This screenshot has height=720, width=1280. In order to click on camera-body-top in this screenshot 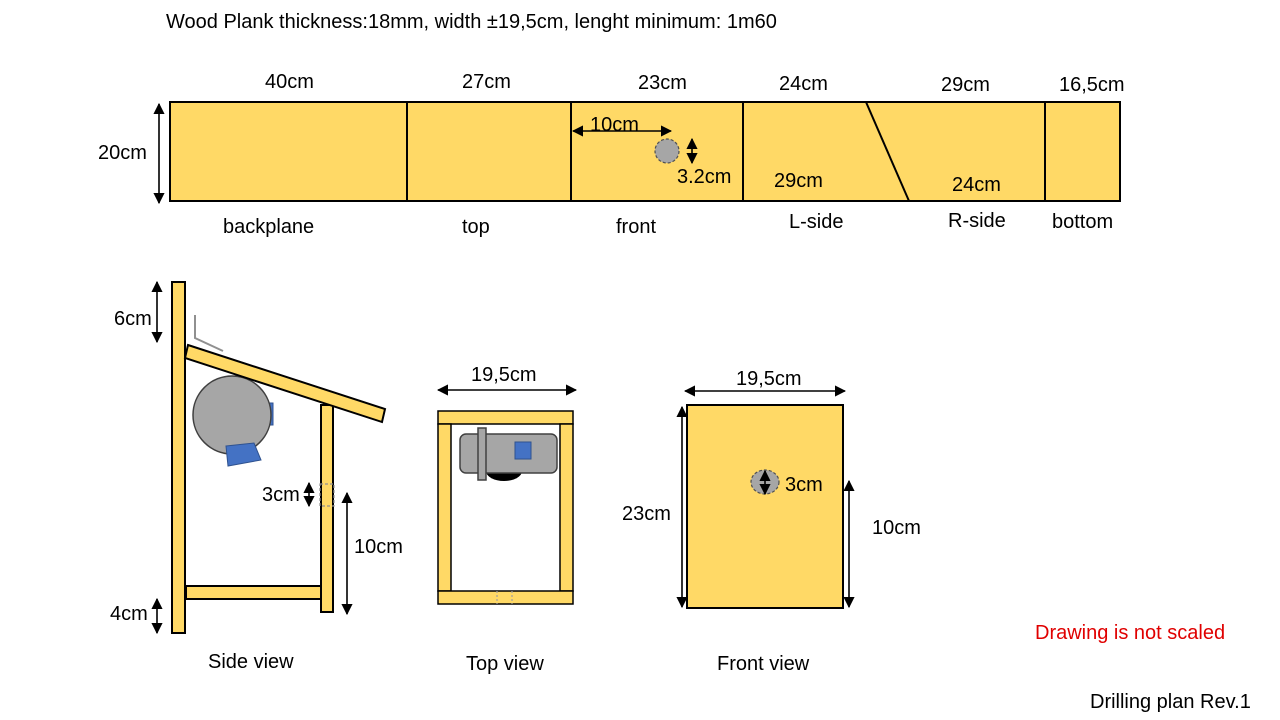, I will do `click(508, 453)`.